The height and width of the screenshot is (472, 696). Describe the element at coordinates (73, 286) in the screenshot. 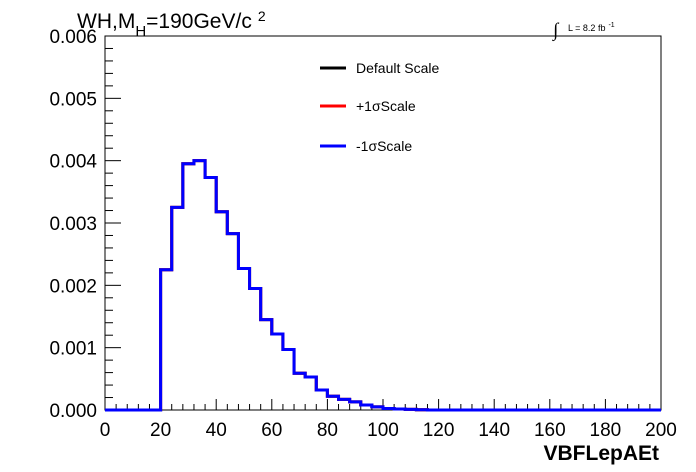

I see `y-tick-label: 0.002` at that location.